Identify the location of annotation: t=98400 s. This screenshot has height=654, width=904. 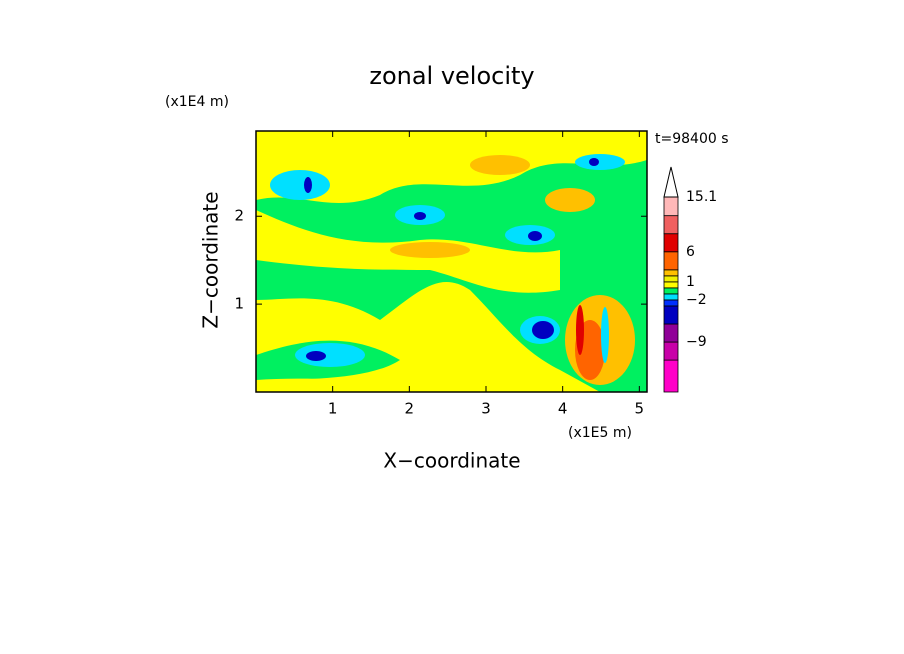
(692, 139).